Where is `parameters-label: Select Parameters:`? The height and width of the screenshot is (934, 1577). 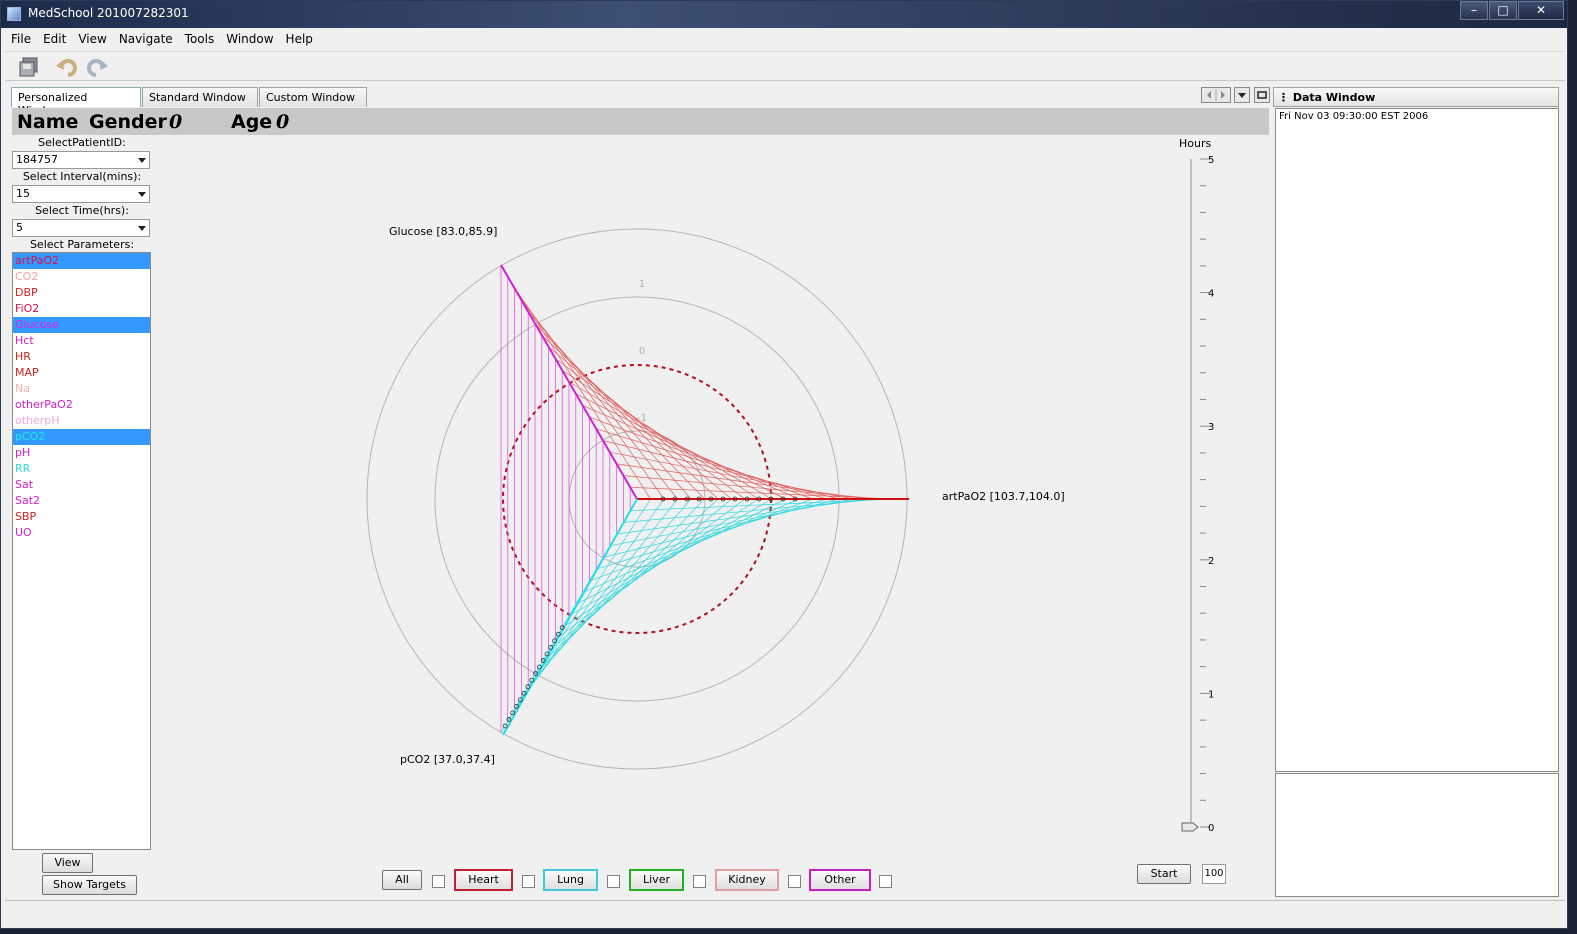 parameters-label: Select Parameters: is located at coordinates (82, 244).